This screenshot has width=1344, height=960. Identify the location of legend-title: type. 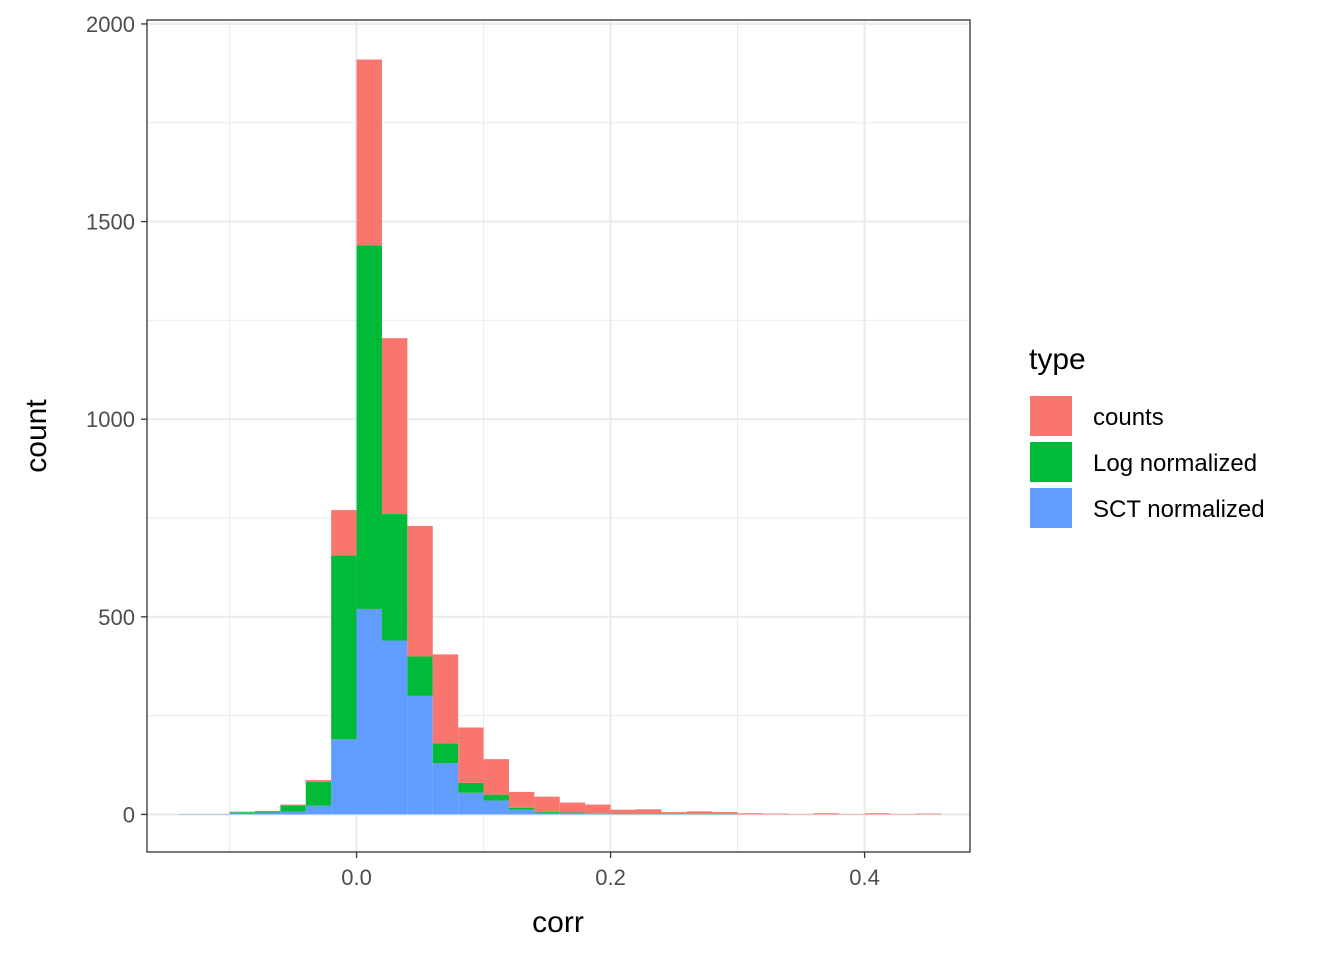
(1057, 359).